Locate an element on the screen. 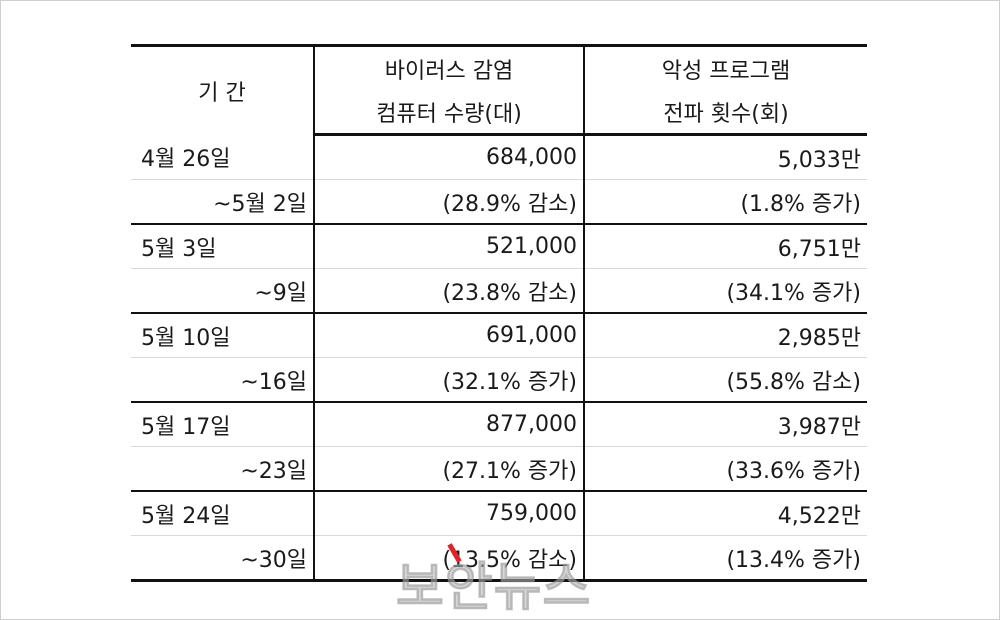 The height and width of the screenshot is (620, 1000). computers-change: (23.8% 감소) is located at coordinates (449, 291).